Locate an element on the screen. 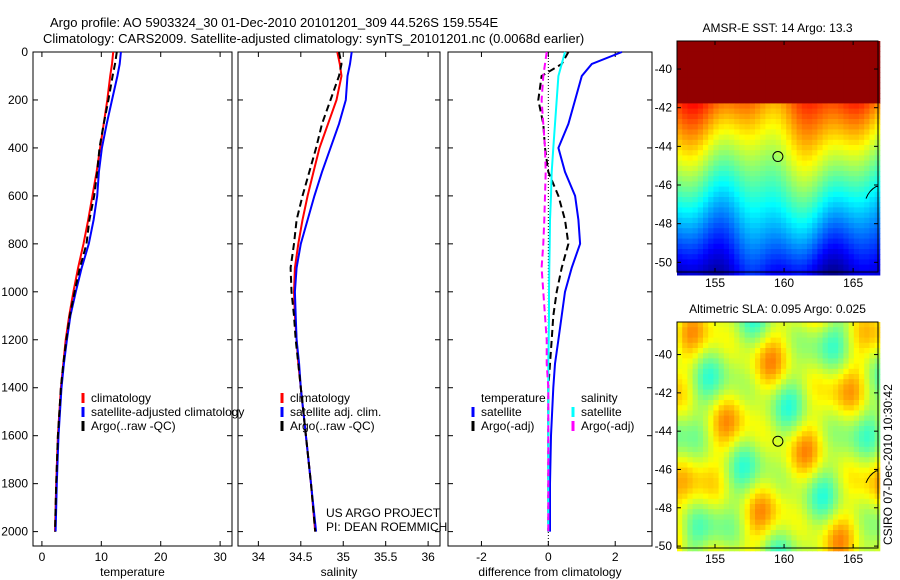  series-line-climatology is located at coordinates (317, 291).